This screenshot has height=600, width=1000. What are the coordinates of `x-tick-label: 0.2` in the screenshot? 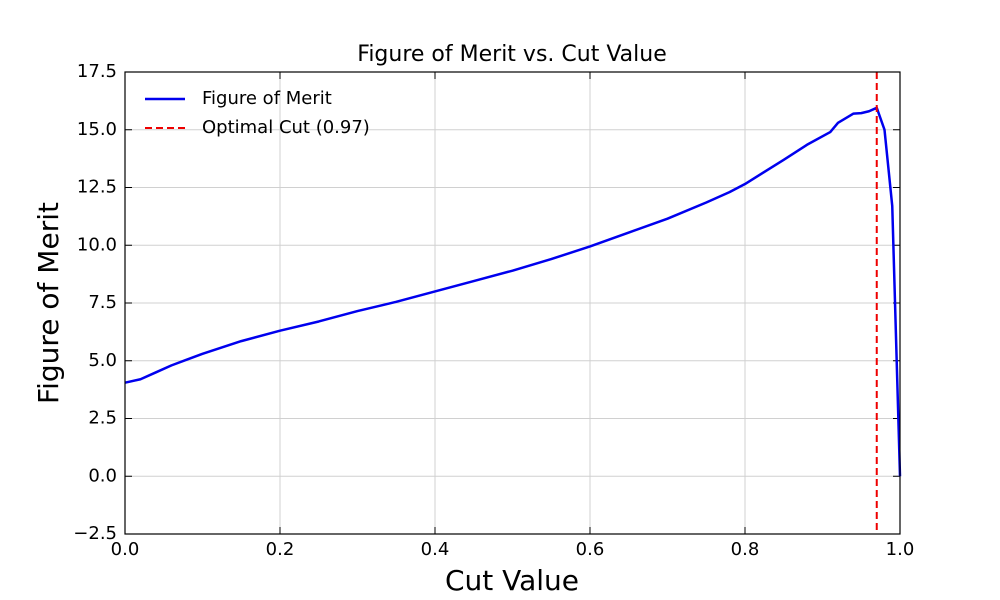 It's located at (280, 549).